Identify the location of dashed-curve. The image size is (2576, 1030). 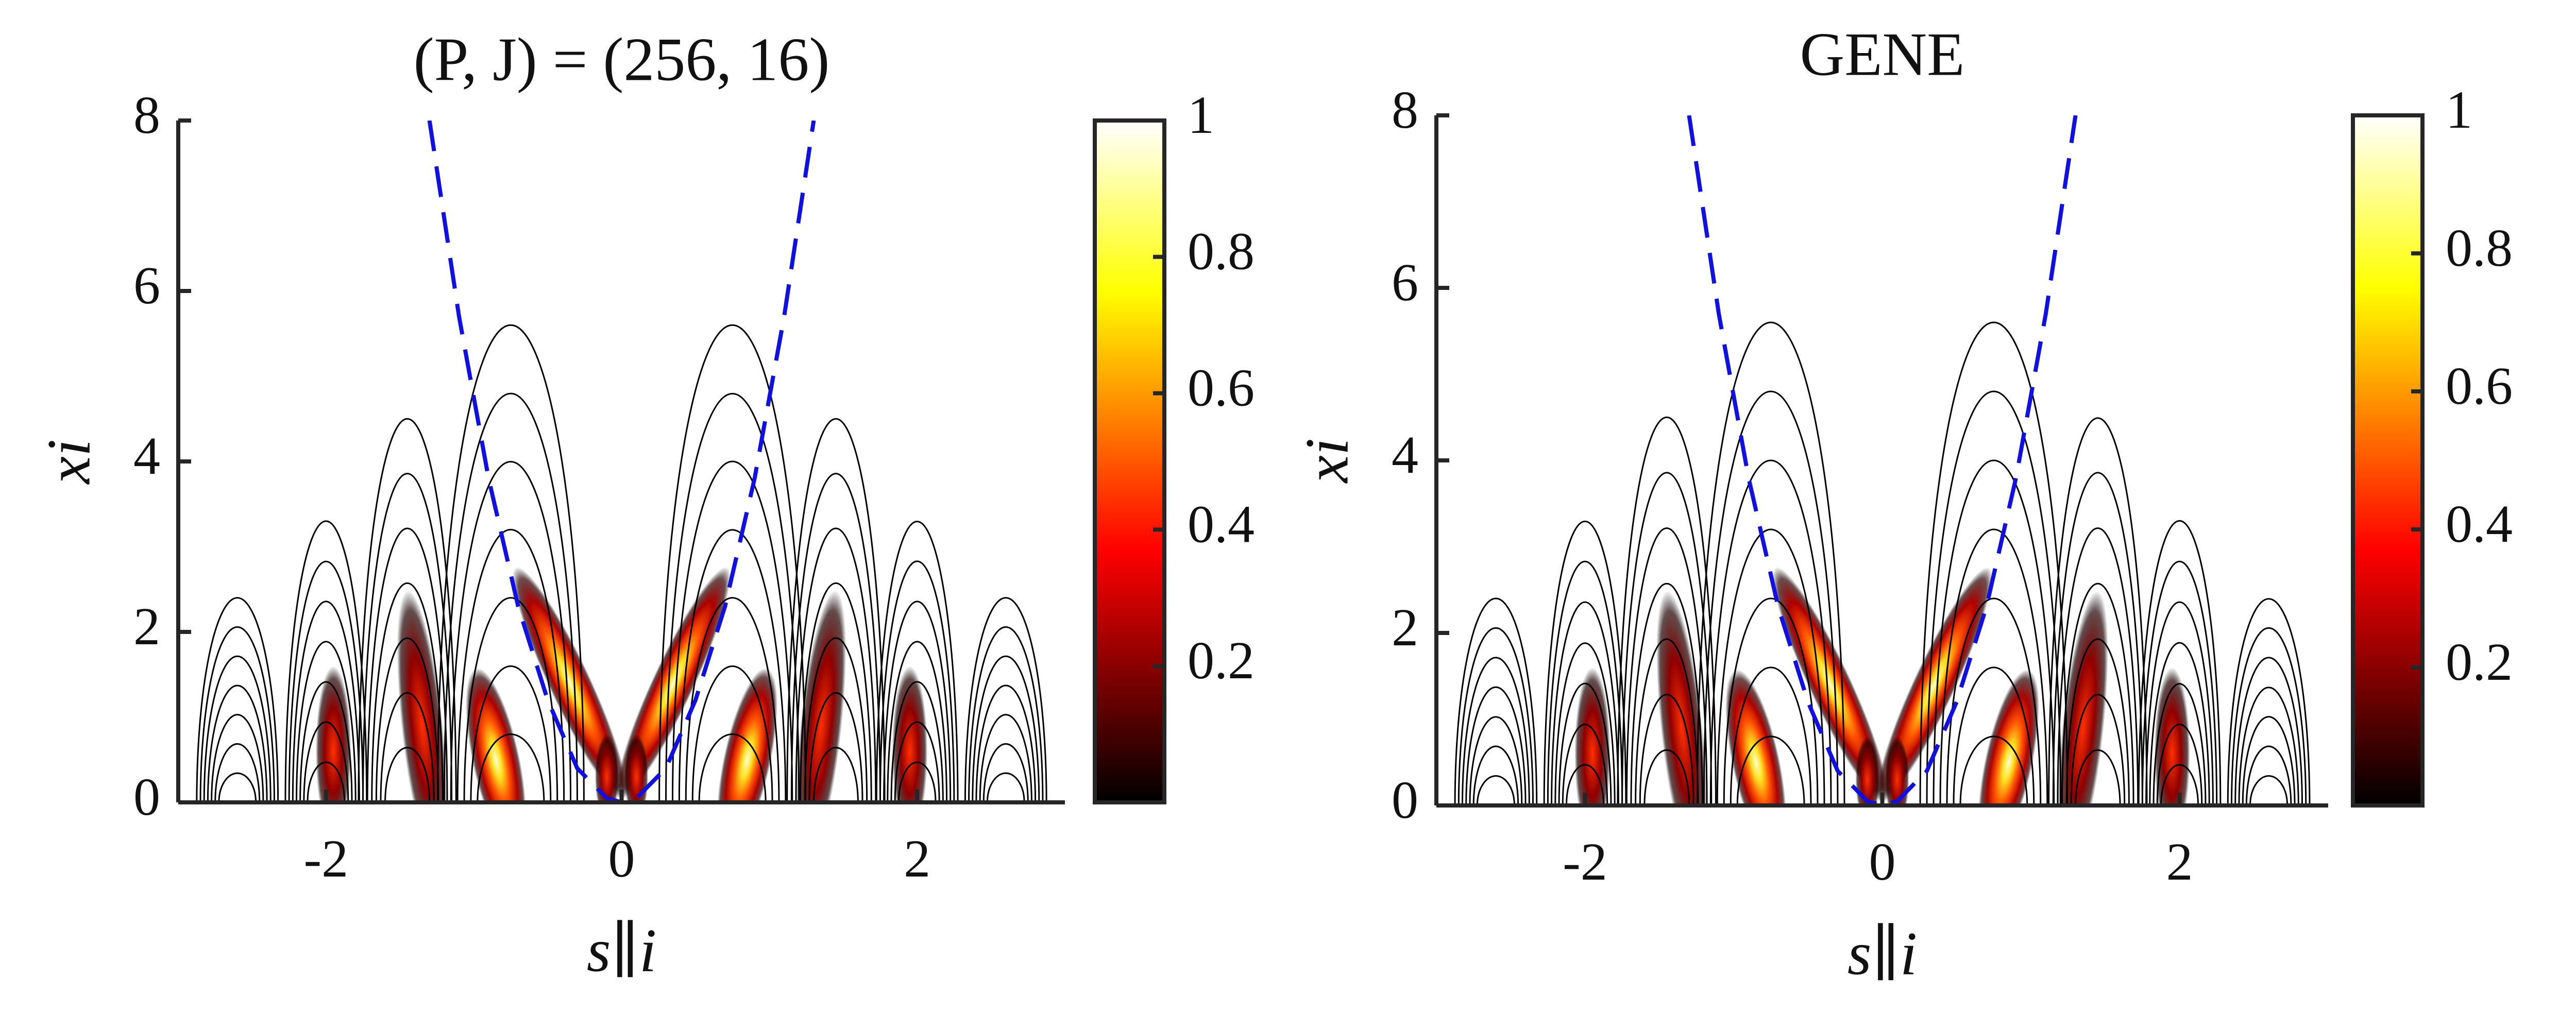
(621, 461).